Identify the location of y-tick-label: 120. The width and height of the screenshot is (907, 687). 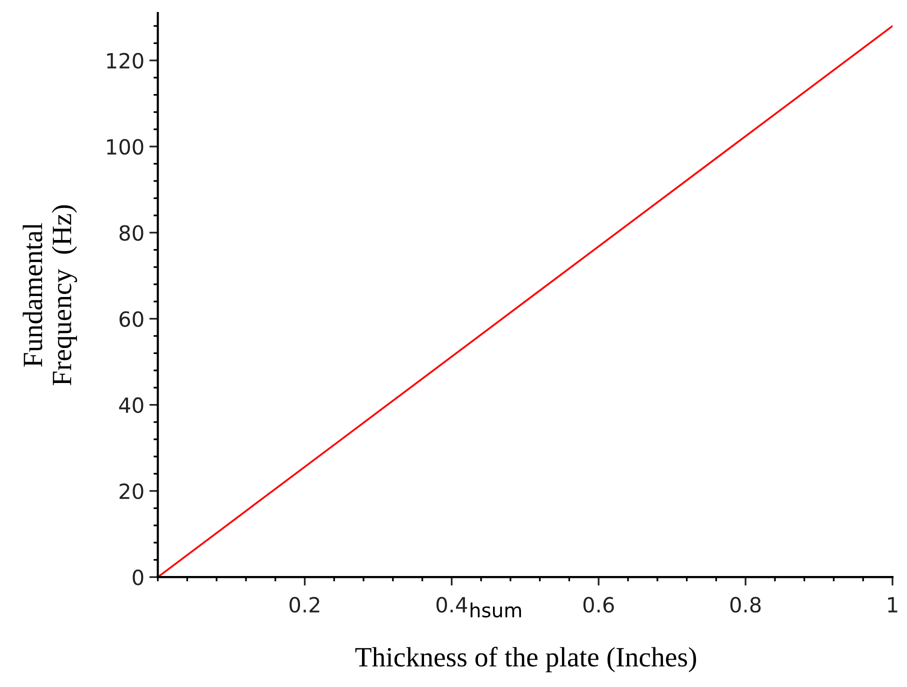
(125, 60).